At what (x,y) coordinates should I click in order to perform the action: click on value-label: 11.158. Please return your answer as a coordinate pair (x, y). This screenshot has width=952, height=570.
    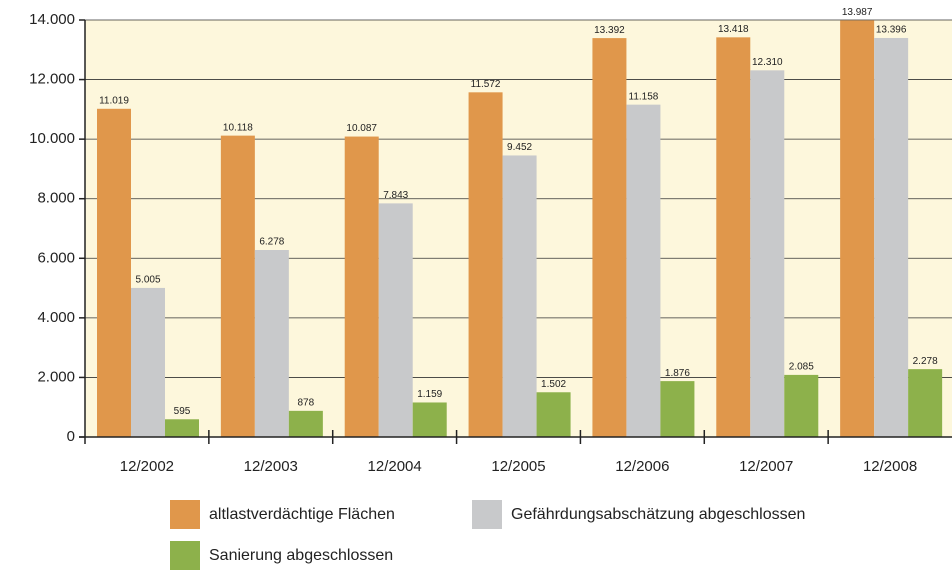
    Looking at the image, I should click on (644, 96).